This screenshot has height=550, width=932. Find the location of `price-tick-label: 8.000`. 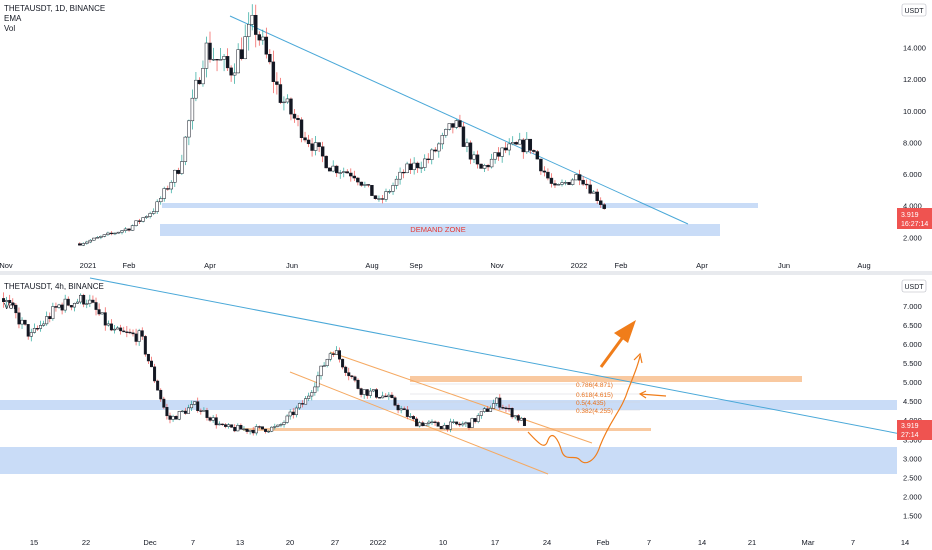

price-tick-label: 8.000 is located at coordinates (912, 142).